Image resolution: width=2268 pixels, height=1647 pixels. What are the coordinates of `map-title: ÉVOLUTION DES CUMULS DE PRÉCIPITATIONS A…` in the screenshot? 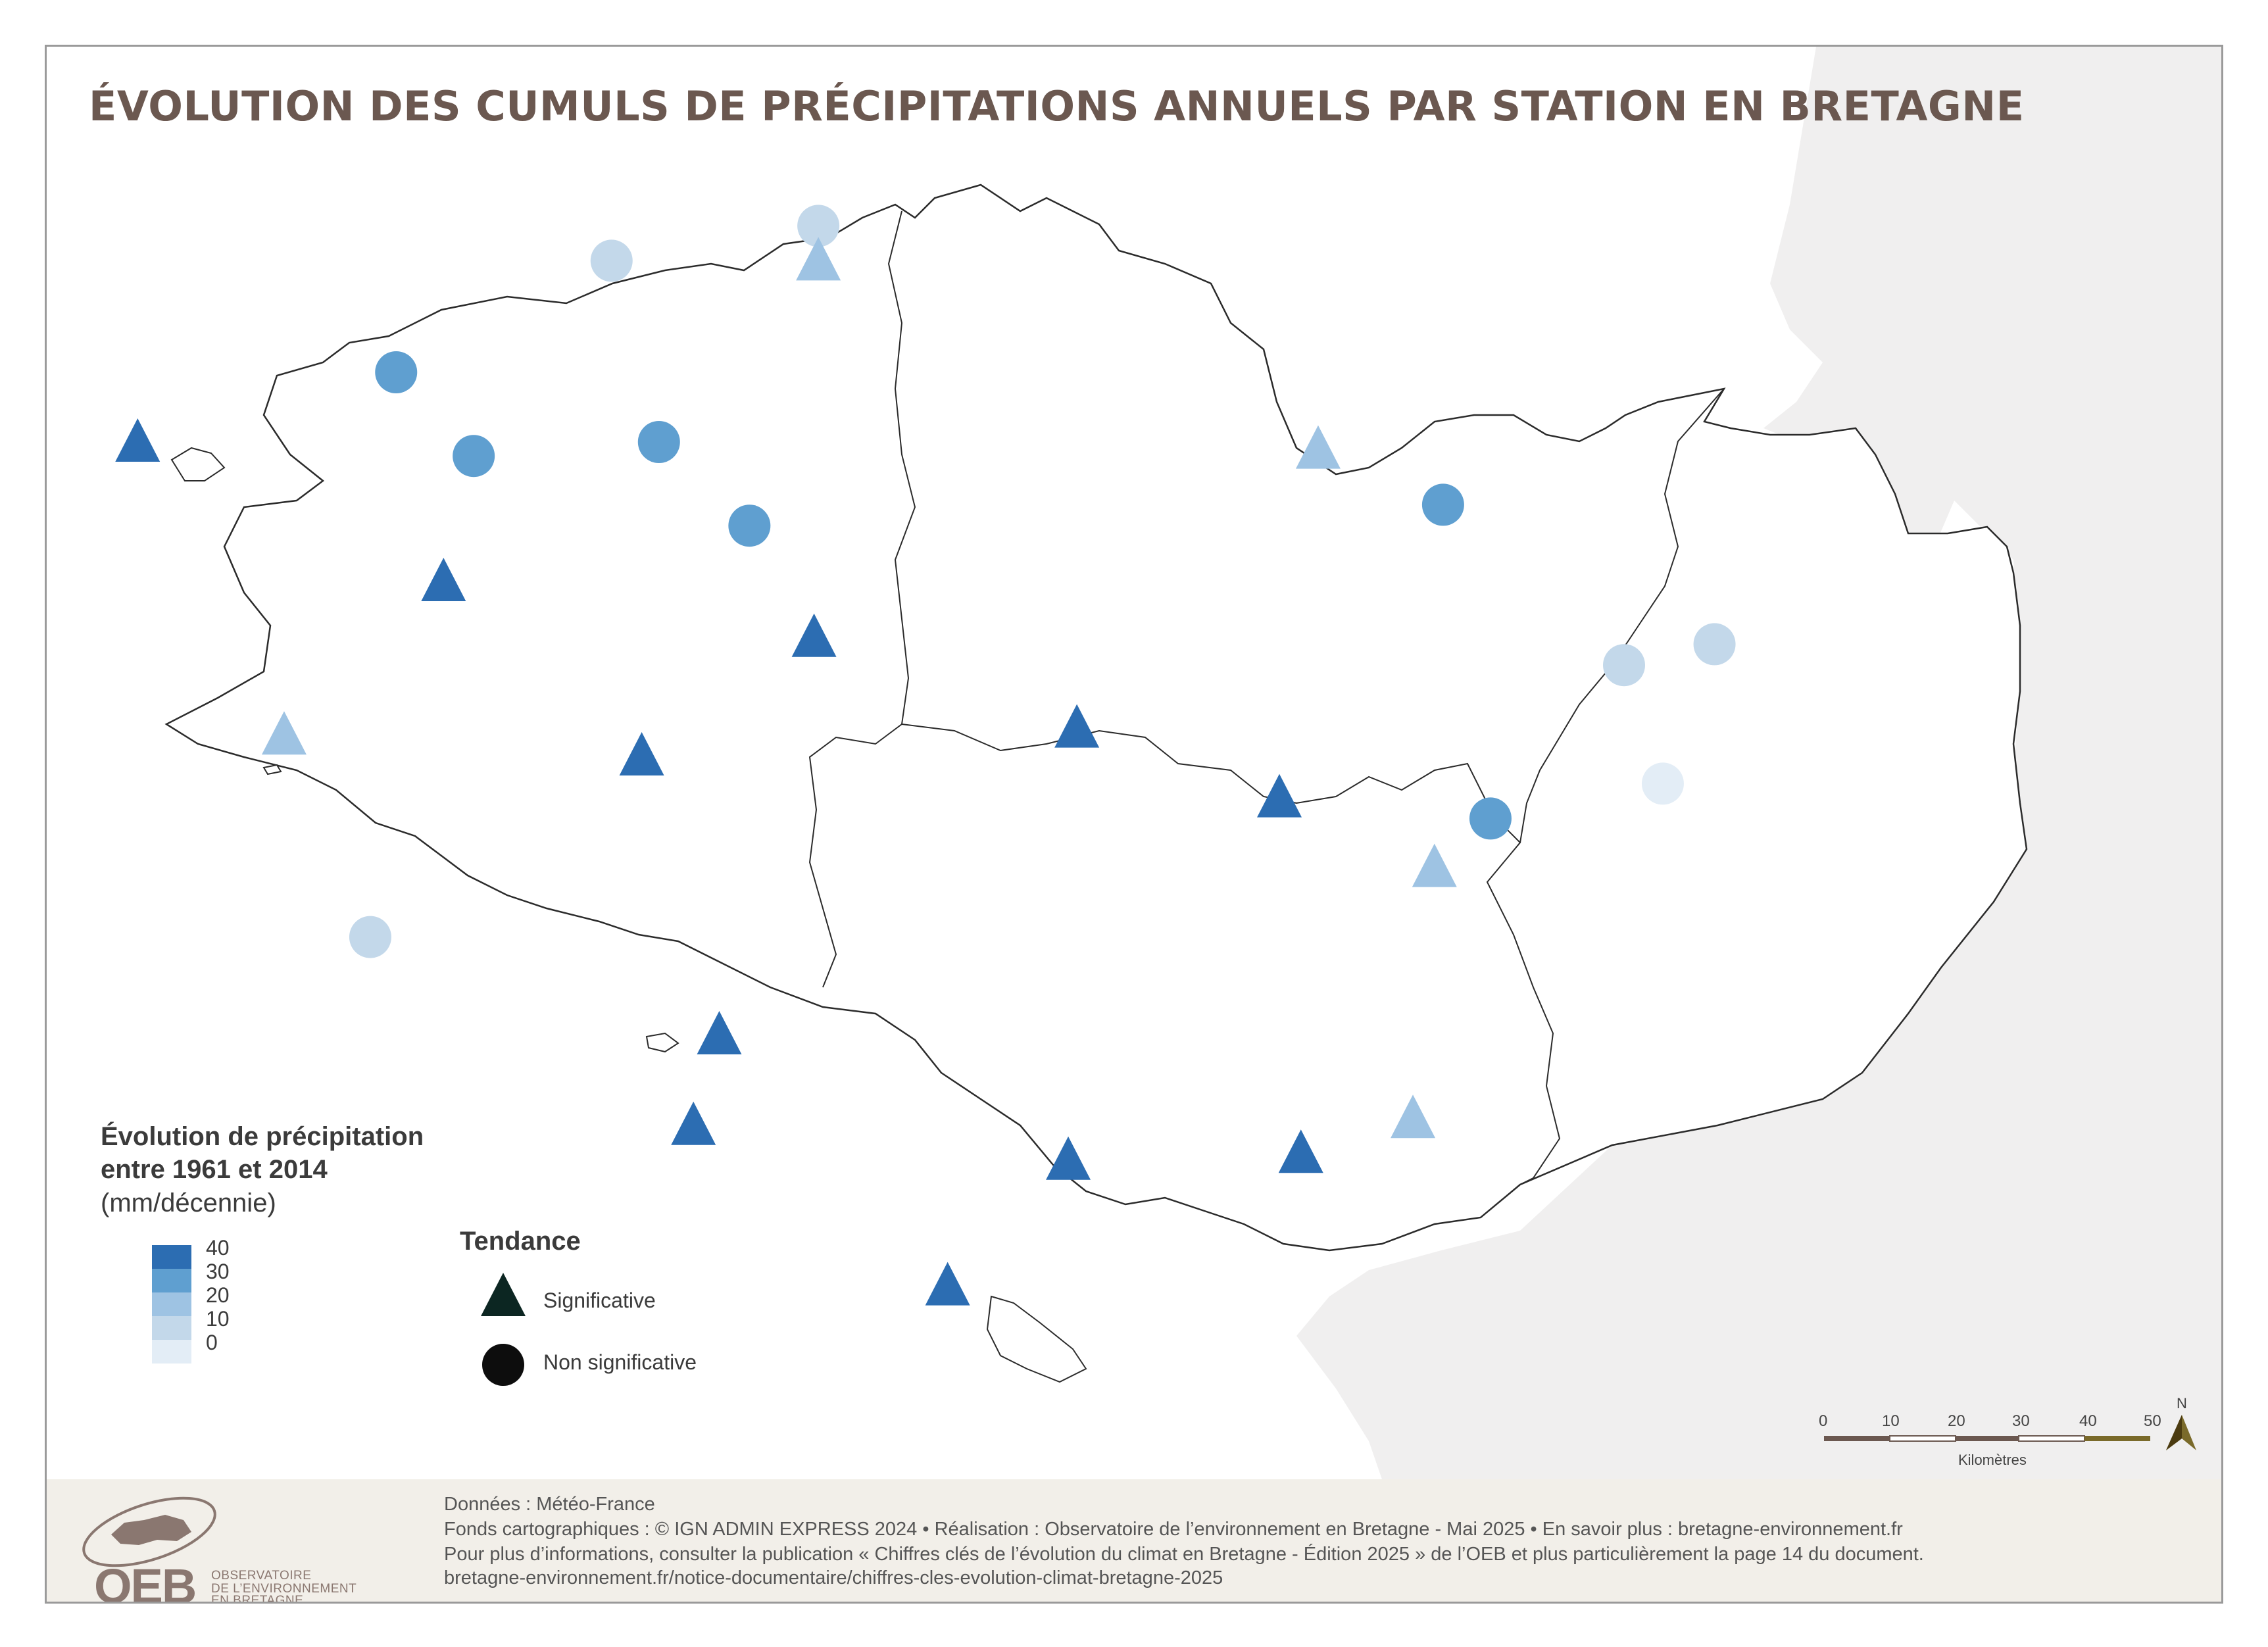 It's located at (1057, 106).